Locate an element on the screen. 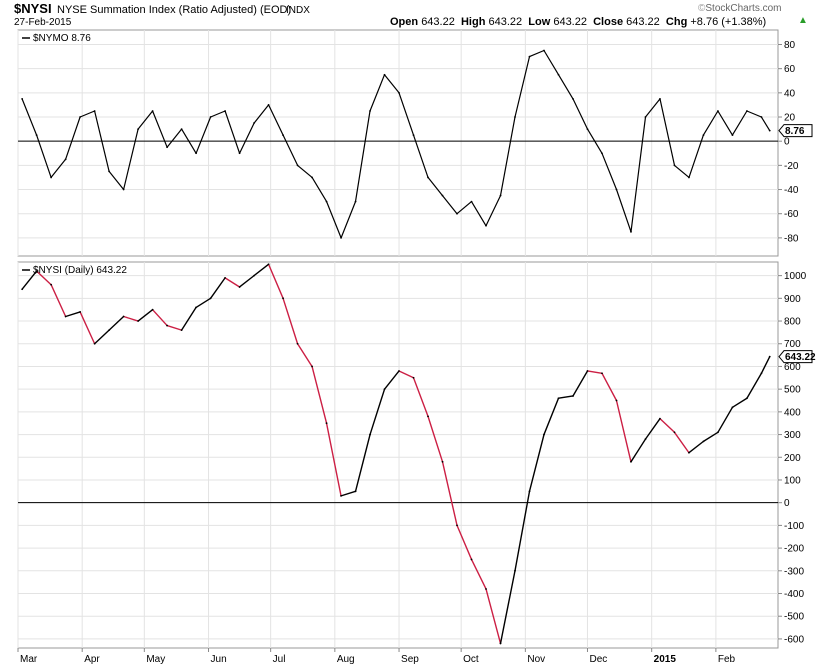 The image size is (820, 668). y-tick-label: -300 is located at coordinates (794, 571).